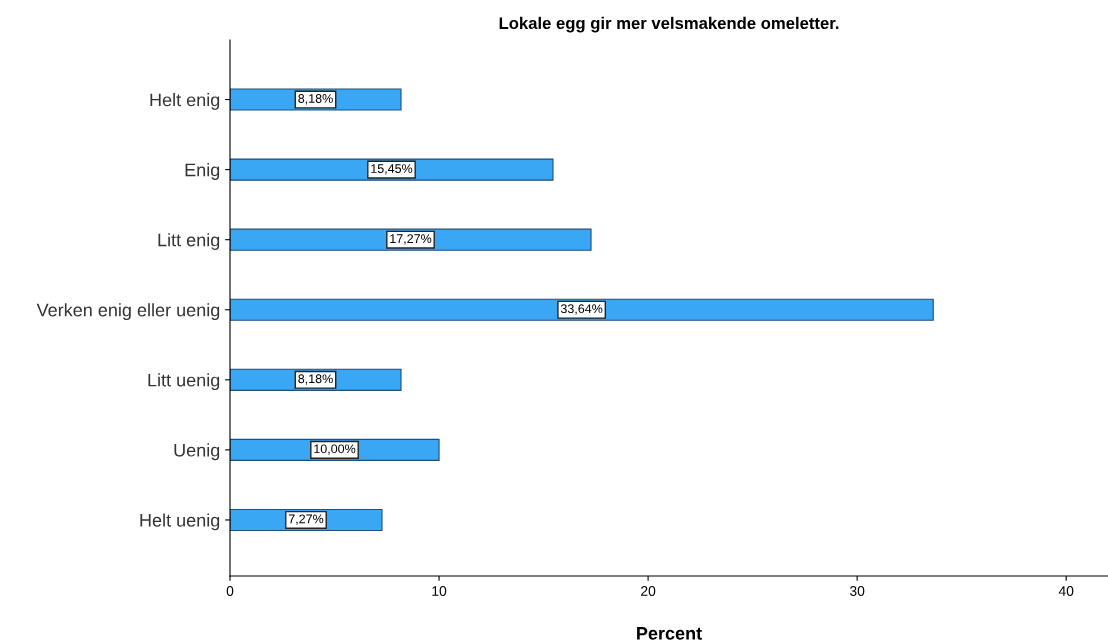  I want to click on x-axis-title: Percent, so click(669, 633).